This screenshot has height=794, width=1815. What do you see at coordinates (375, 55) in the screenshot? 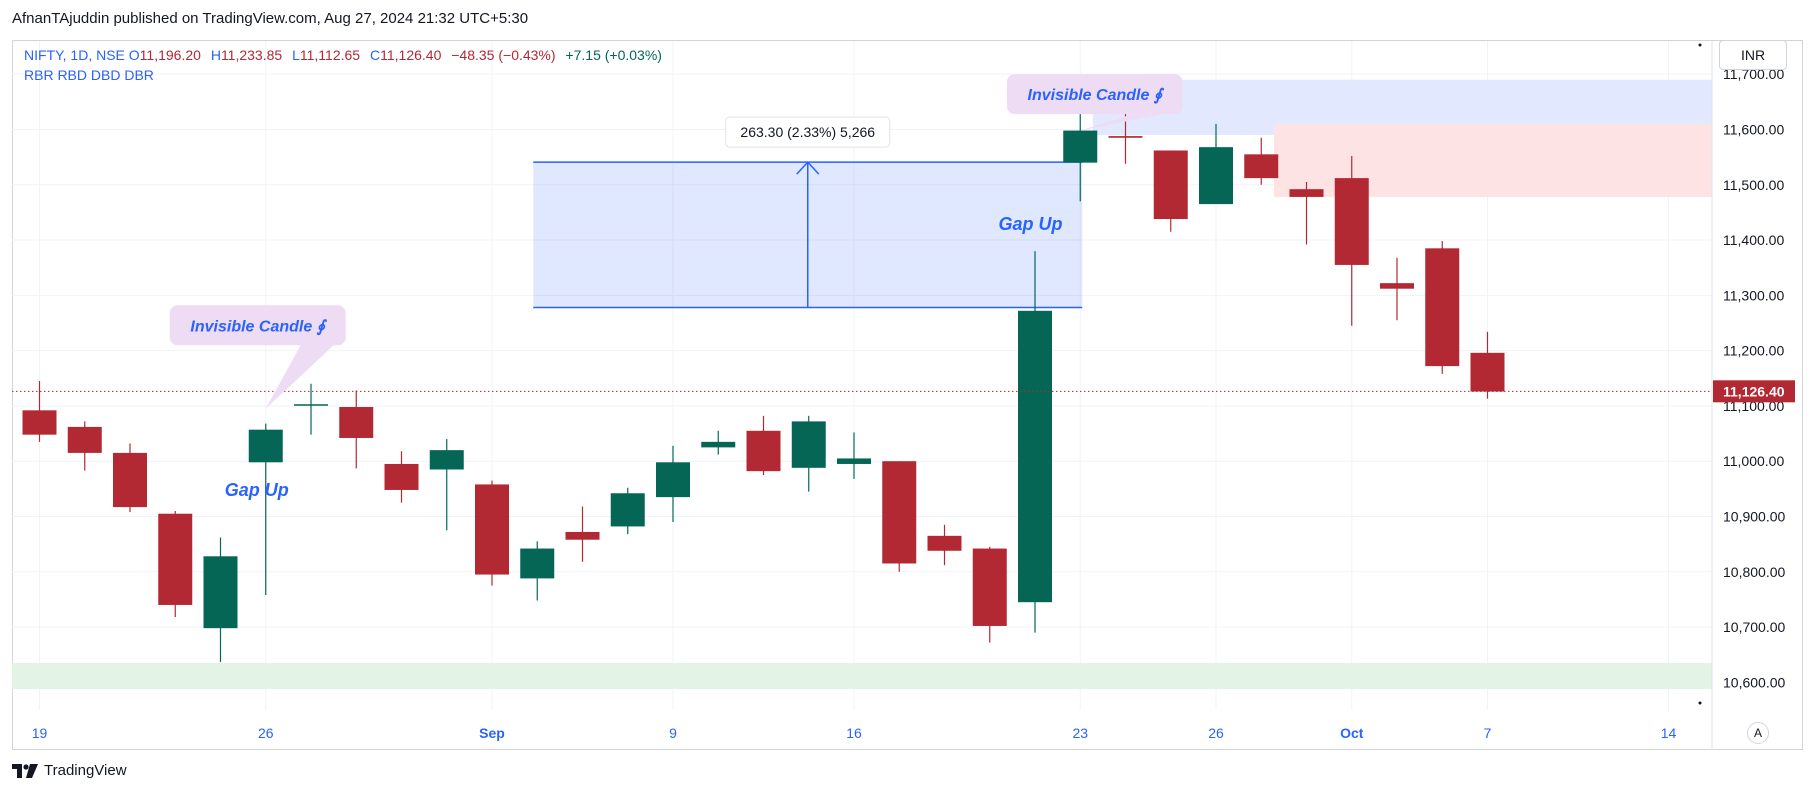
I see `close-label: C` at bounding box center [375, 55].